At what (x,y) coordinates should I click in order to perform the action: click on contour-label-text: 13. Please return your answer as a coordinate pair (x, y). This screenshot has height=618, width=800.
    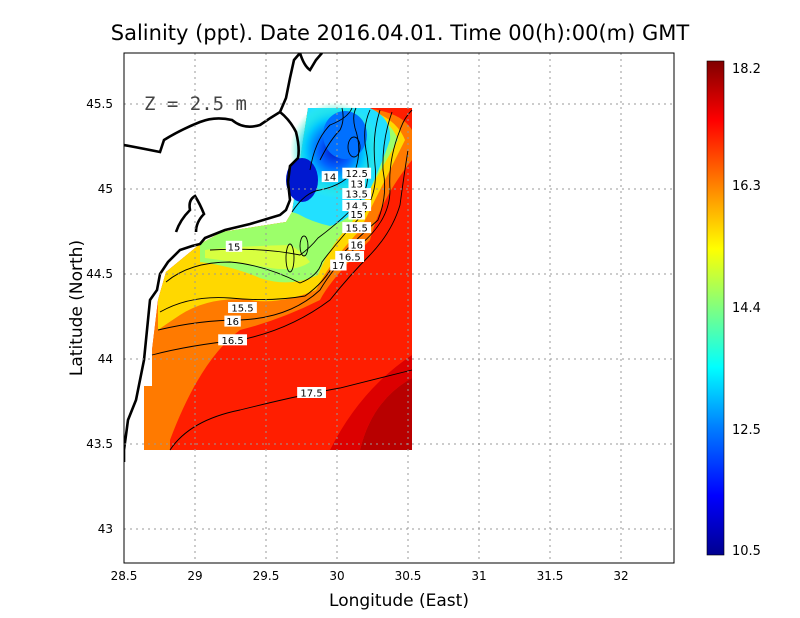
    Looking at the image, I should click on (356, 184).